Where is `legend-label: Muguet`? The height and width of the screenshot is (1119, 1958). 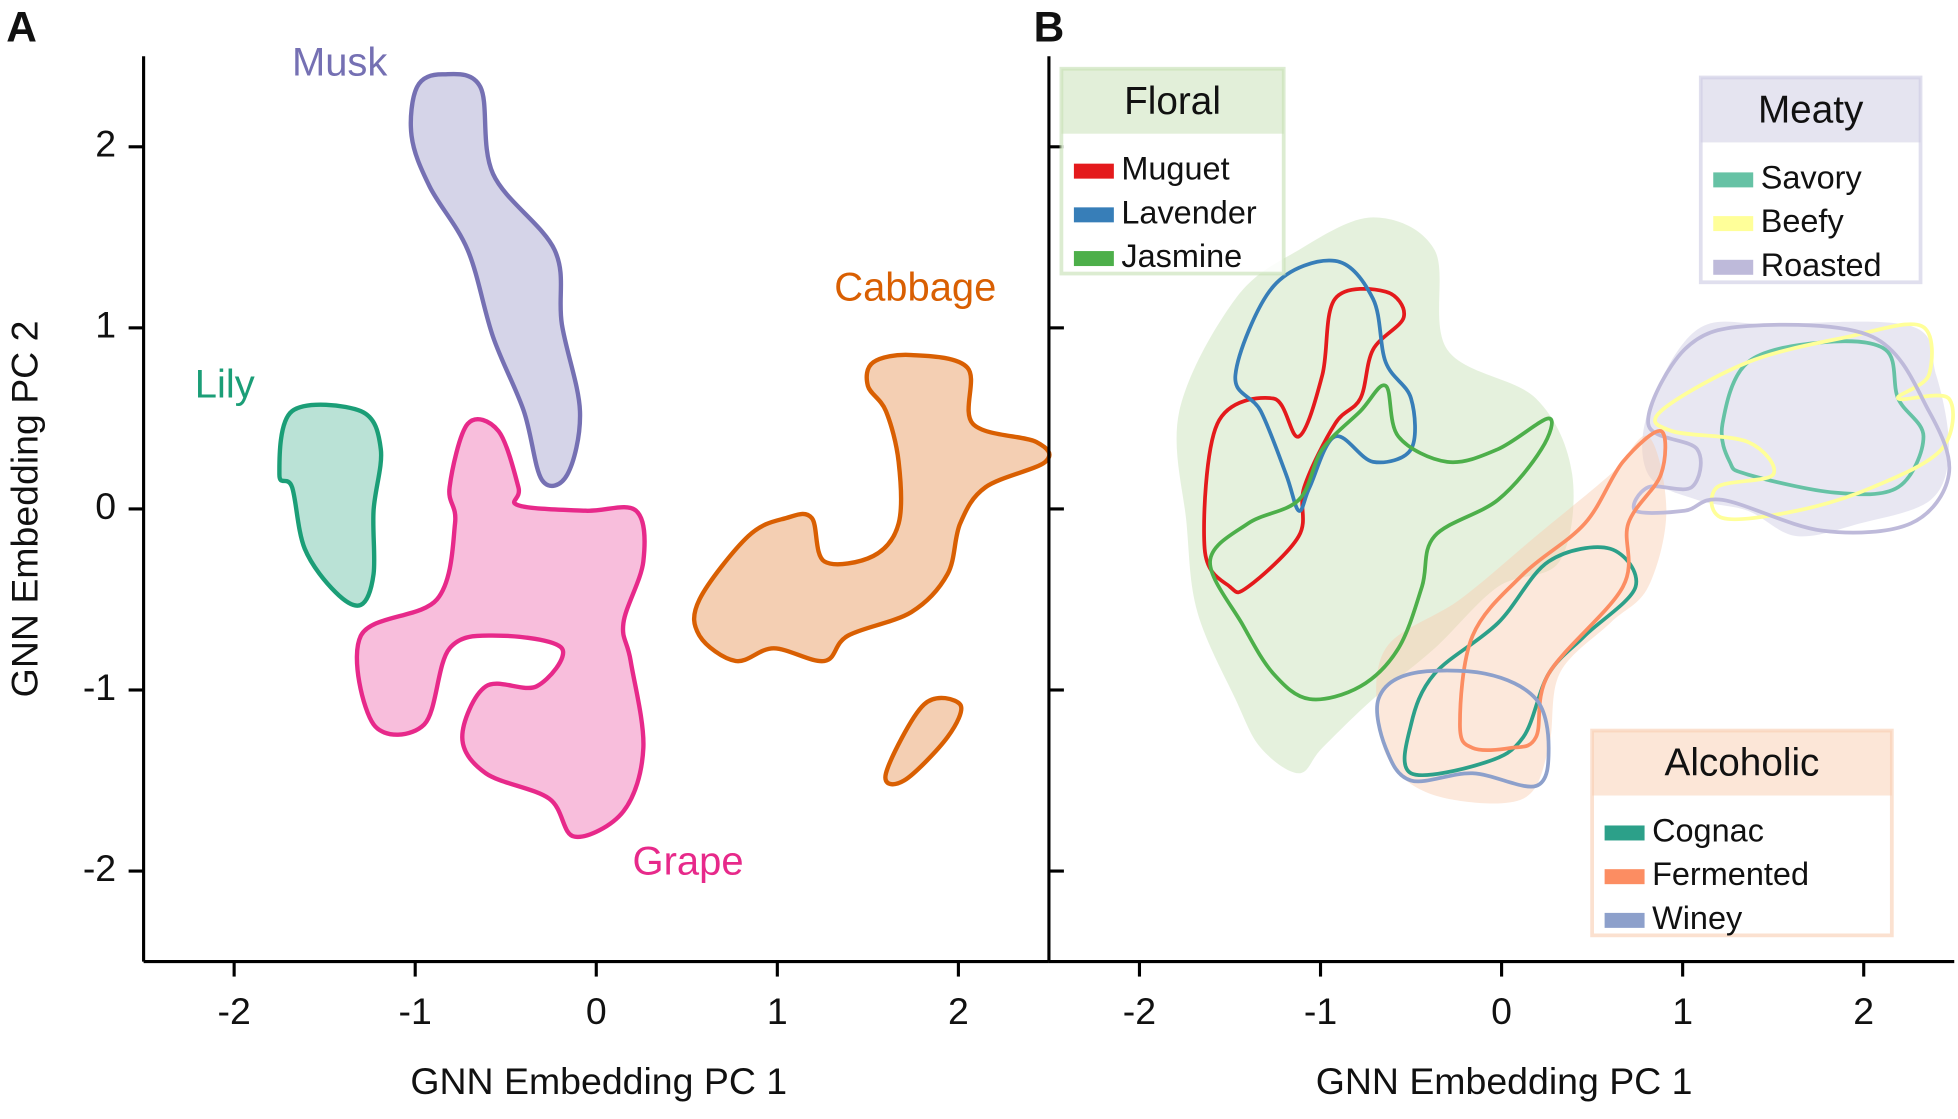 legend-label: Muguet is located at coordinates (1175, 169).